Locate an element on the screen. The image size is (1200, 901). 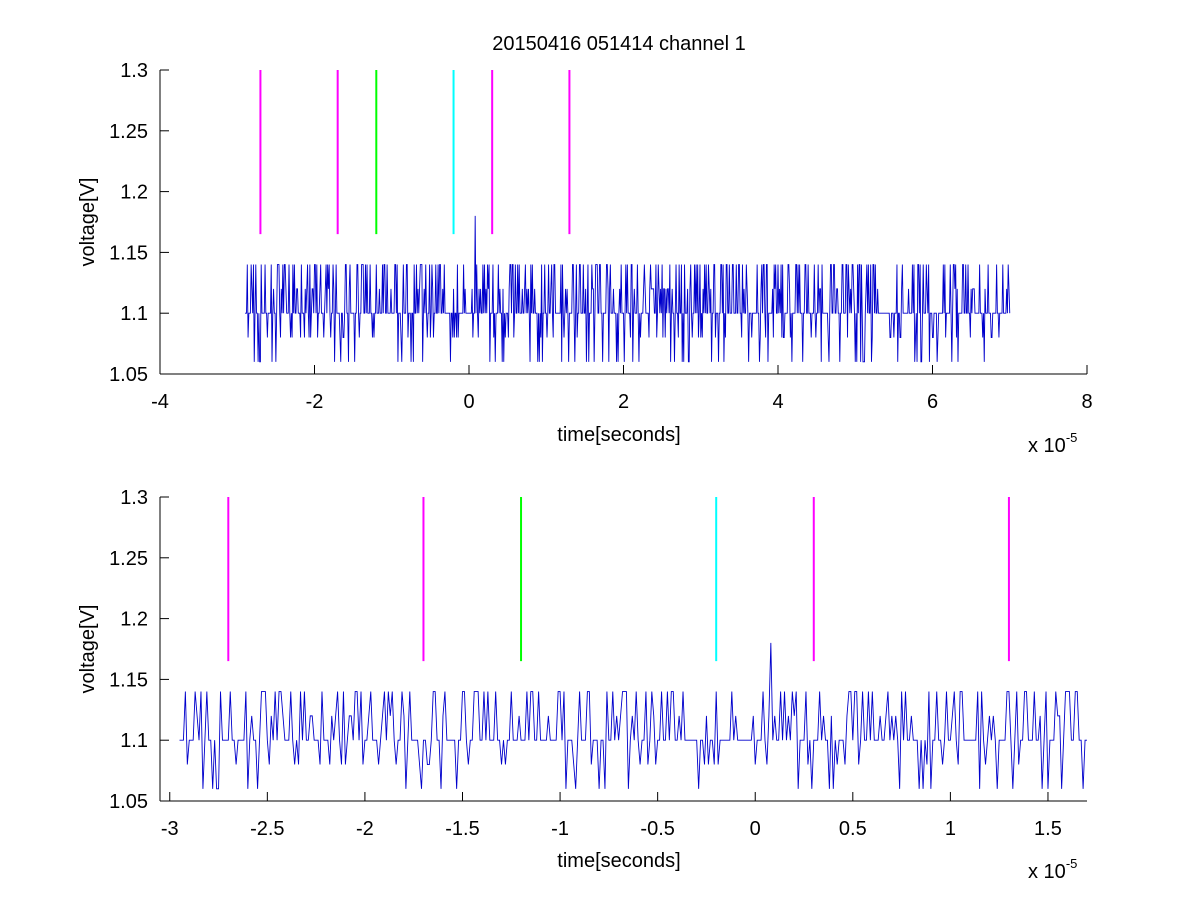
x-tick-label: 1 is located at coordinates (950, 829).